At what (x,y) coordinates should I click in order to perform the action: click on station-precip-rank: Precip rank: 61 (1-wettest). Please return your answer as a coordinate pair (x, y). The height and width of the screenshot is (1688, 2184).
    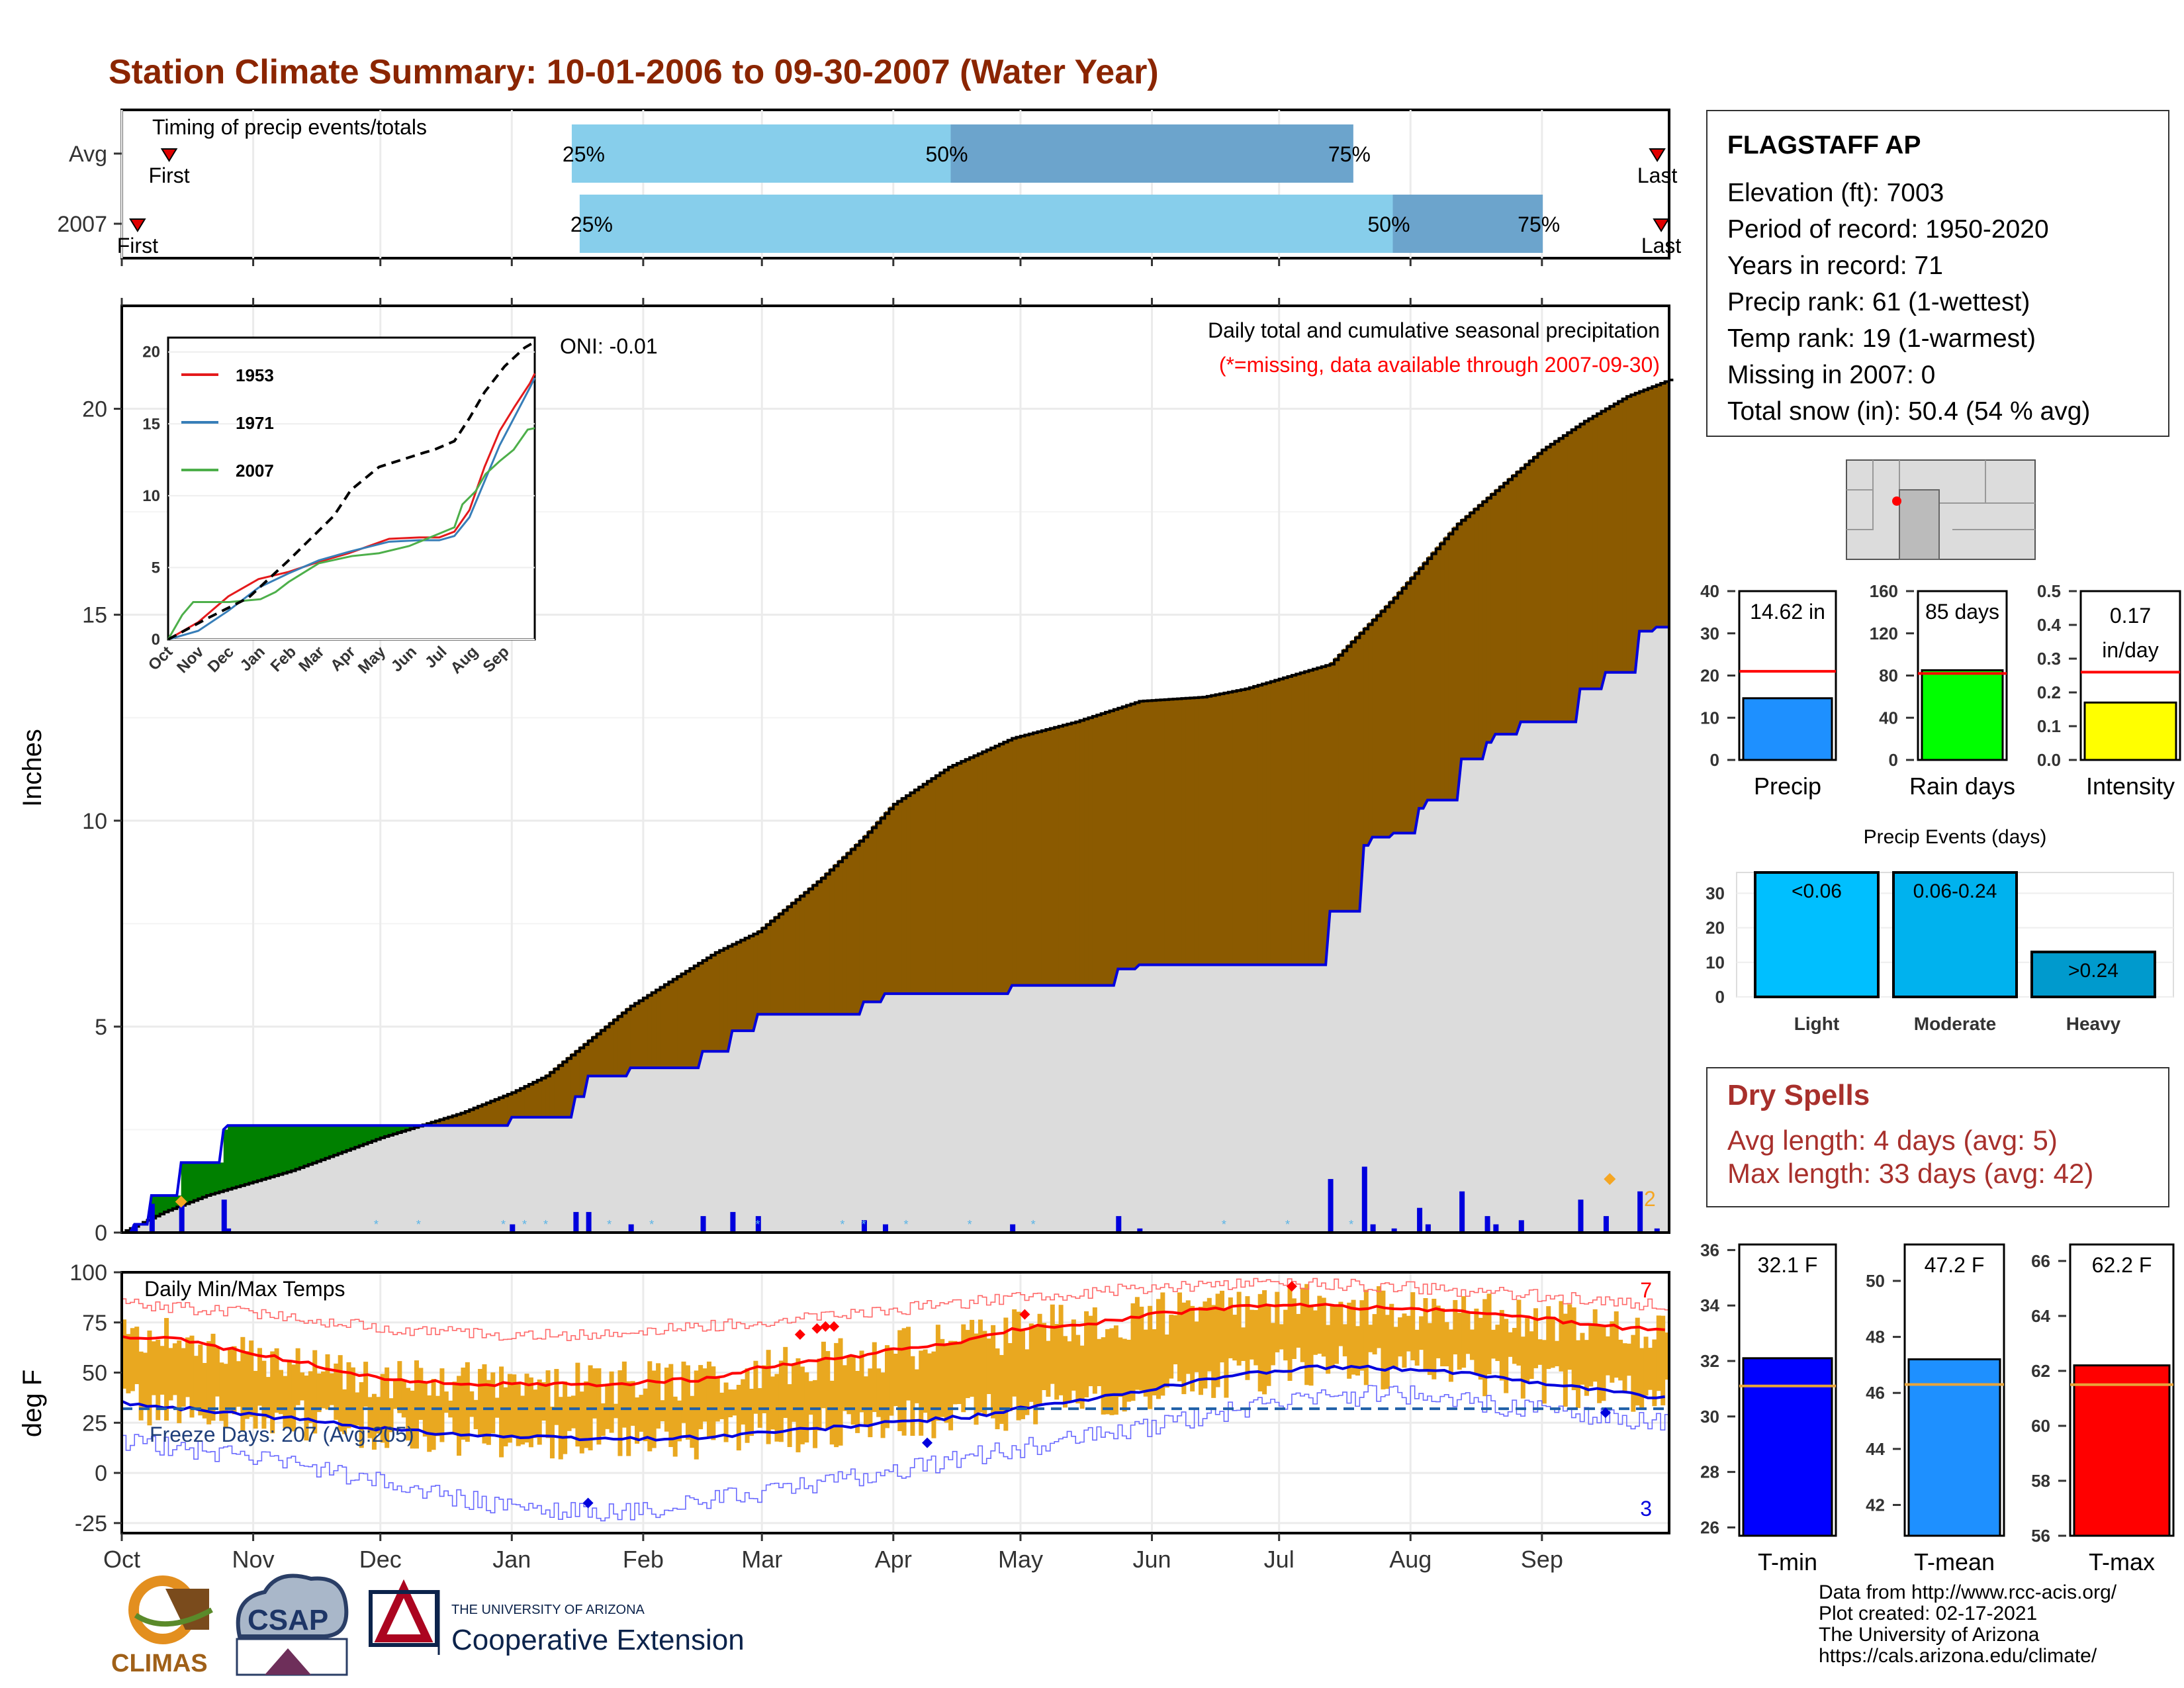
    Looking at the image, I should click on (1878, 302).